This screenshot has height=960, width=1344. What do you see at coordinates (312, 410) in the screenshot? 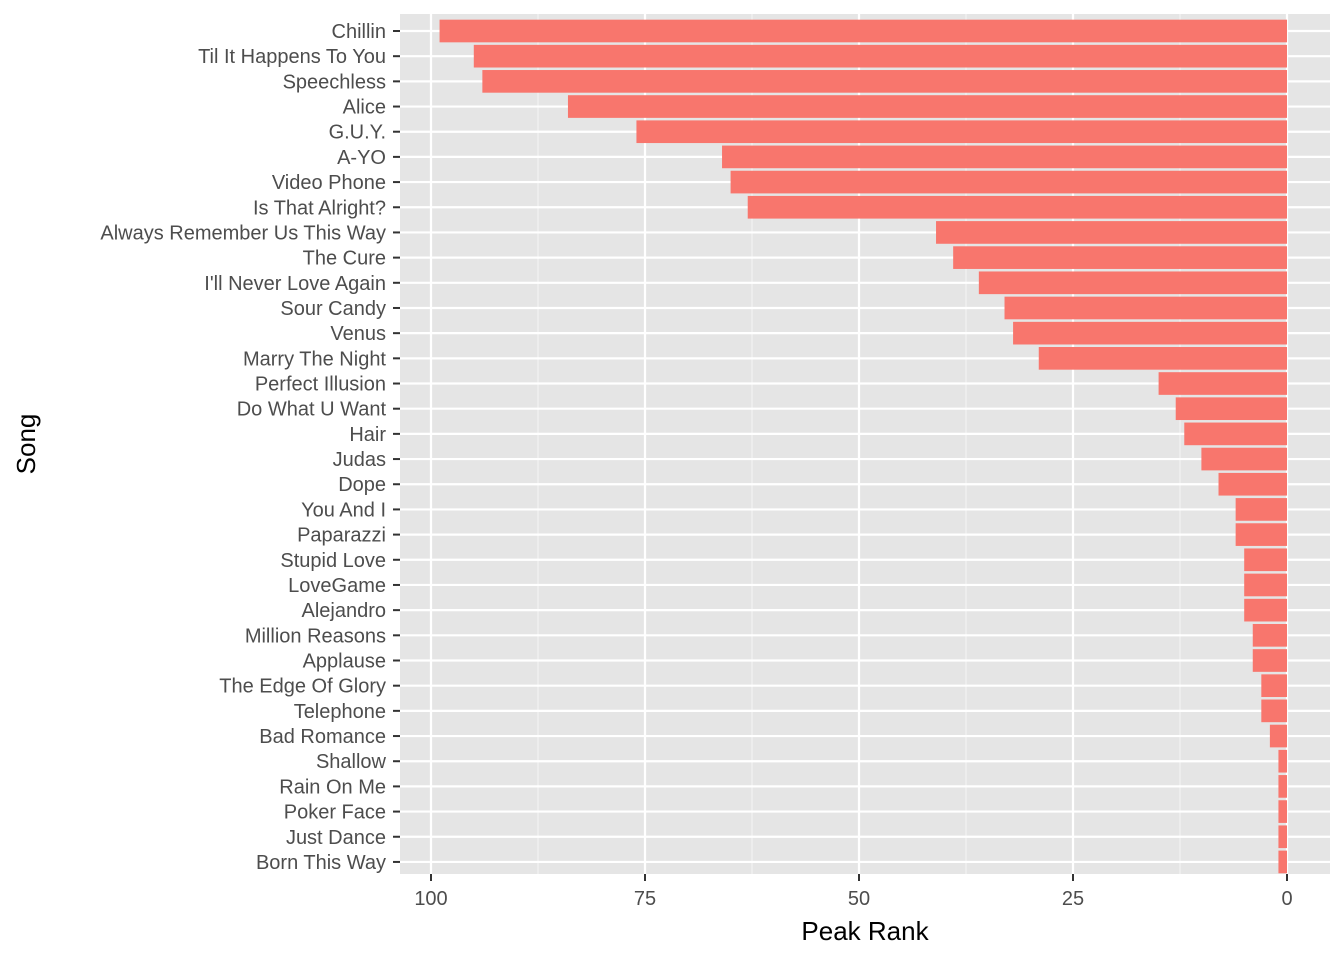
I see `y-tick-label: Do What U Want` at bounding box center [312, 410].